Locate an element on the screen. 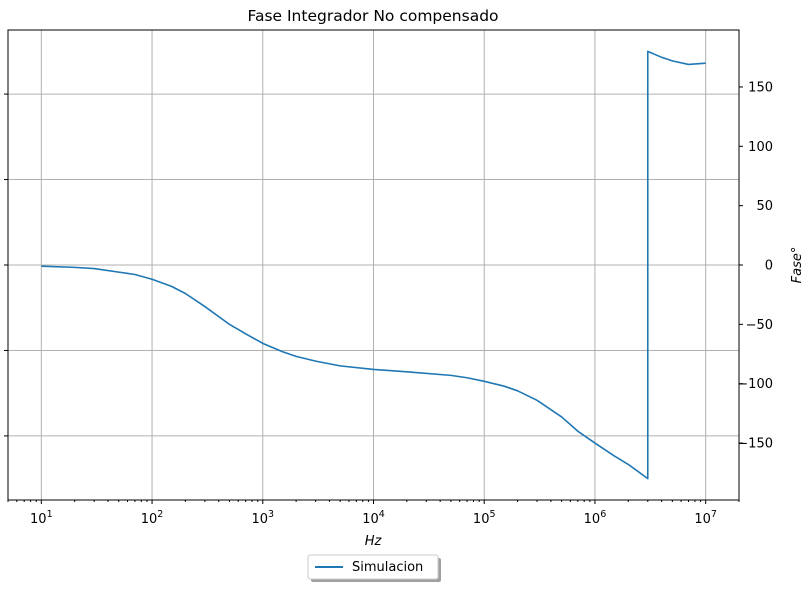 Image resolution: width=806 pixels, height=589 pixels. y-tick-label: −150 is located at coordinates (755, 444).